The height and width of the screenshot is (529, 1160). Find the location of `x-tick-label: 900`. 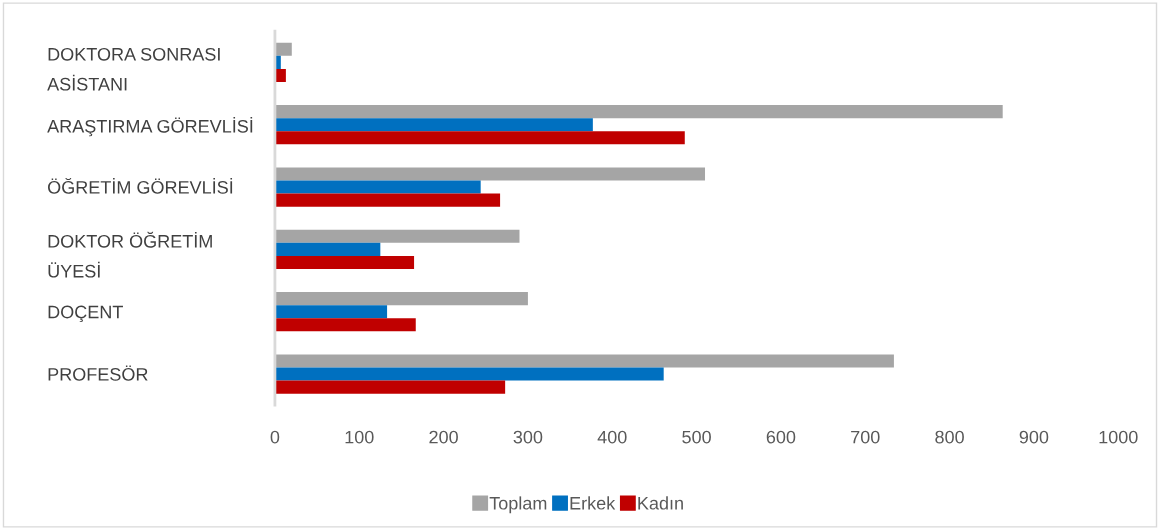

x-tick-label: 900 is located at coordinates (1034, 437).